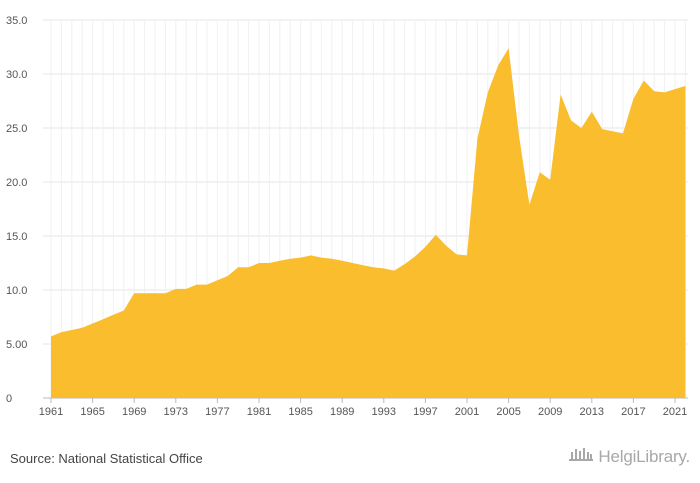  What do you see at coordinates (550, 412) in the screenshot?
I see `x-tick-label: 2009` at bounding box center [550, 412].